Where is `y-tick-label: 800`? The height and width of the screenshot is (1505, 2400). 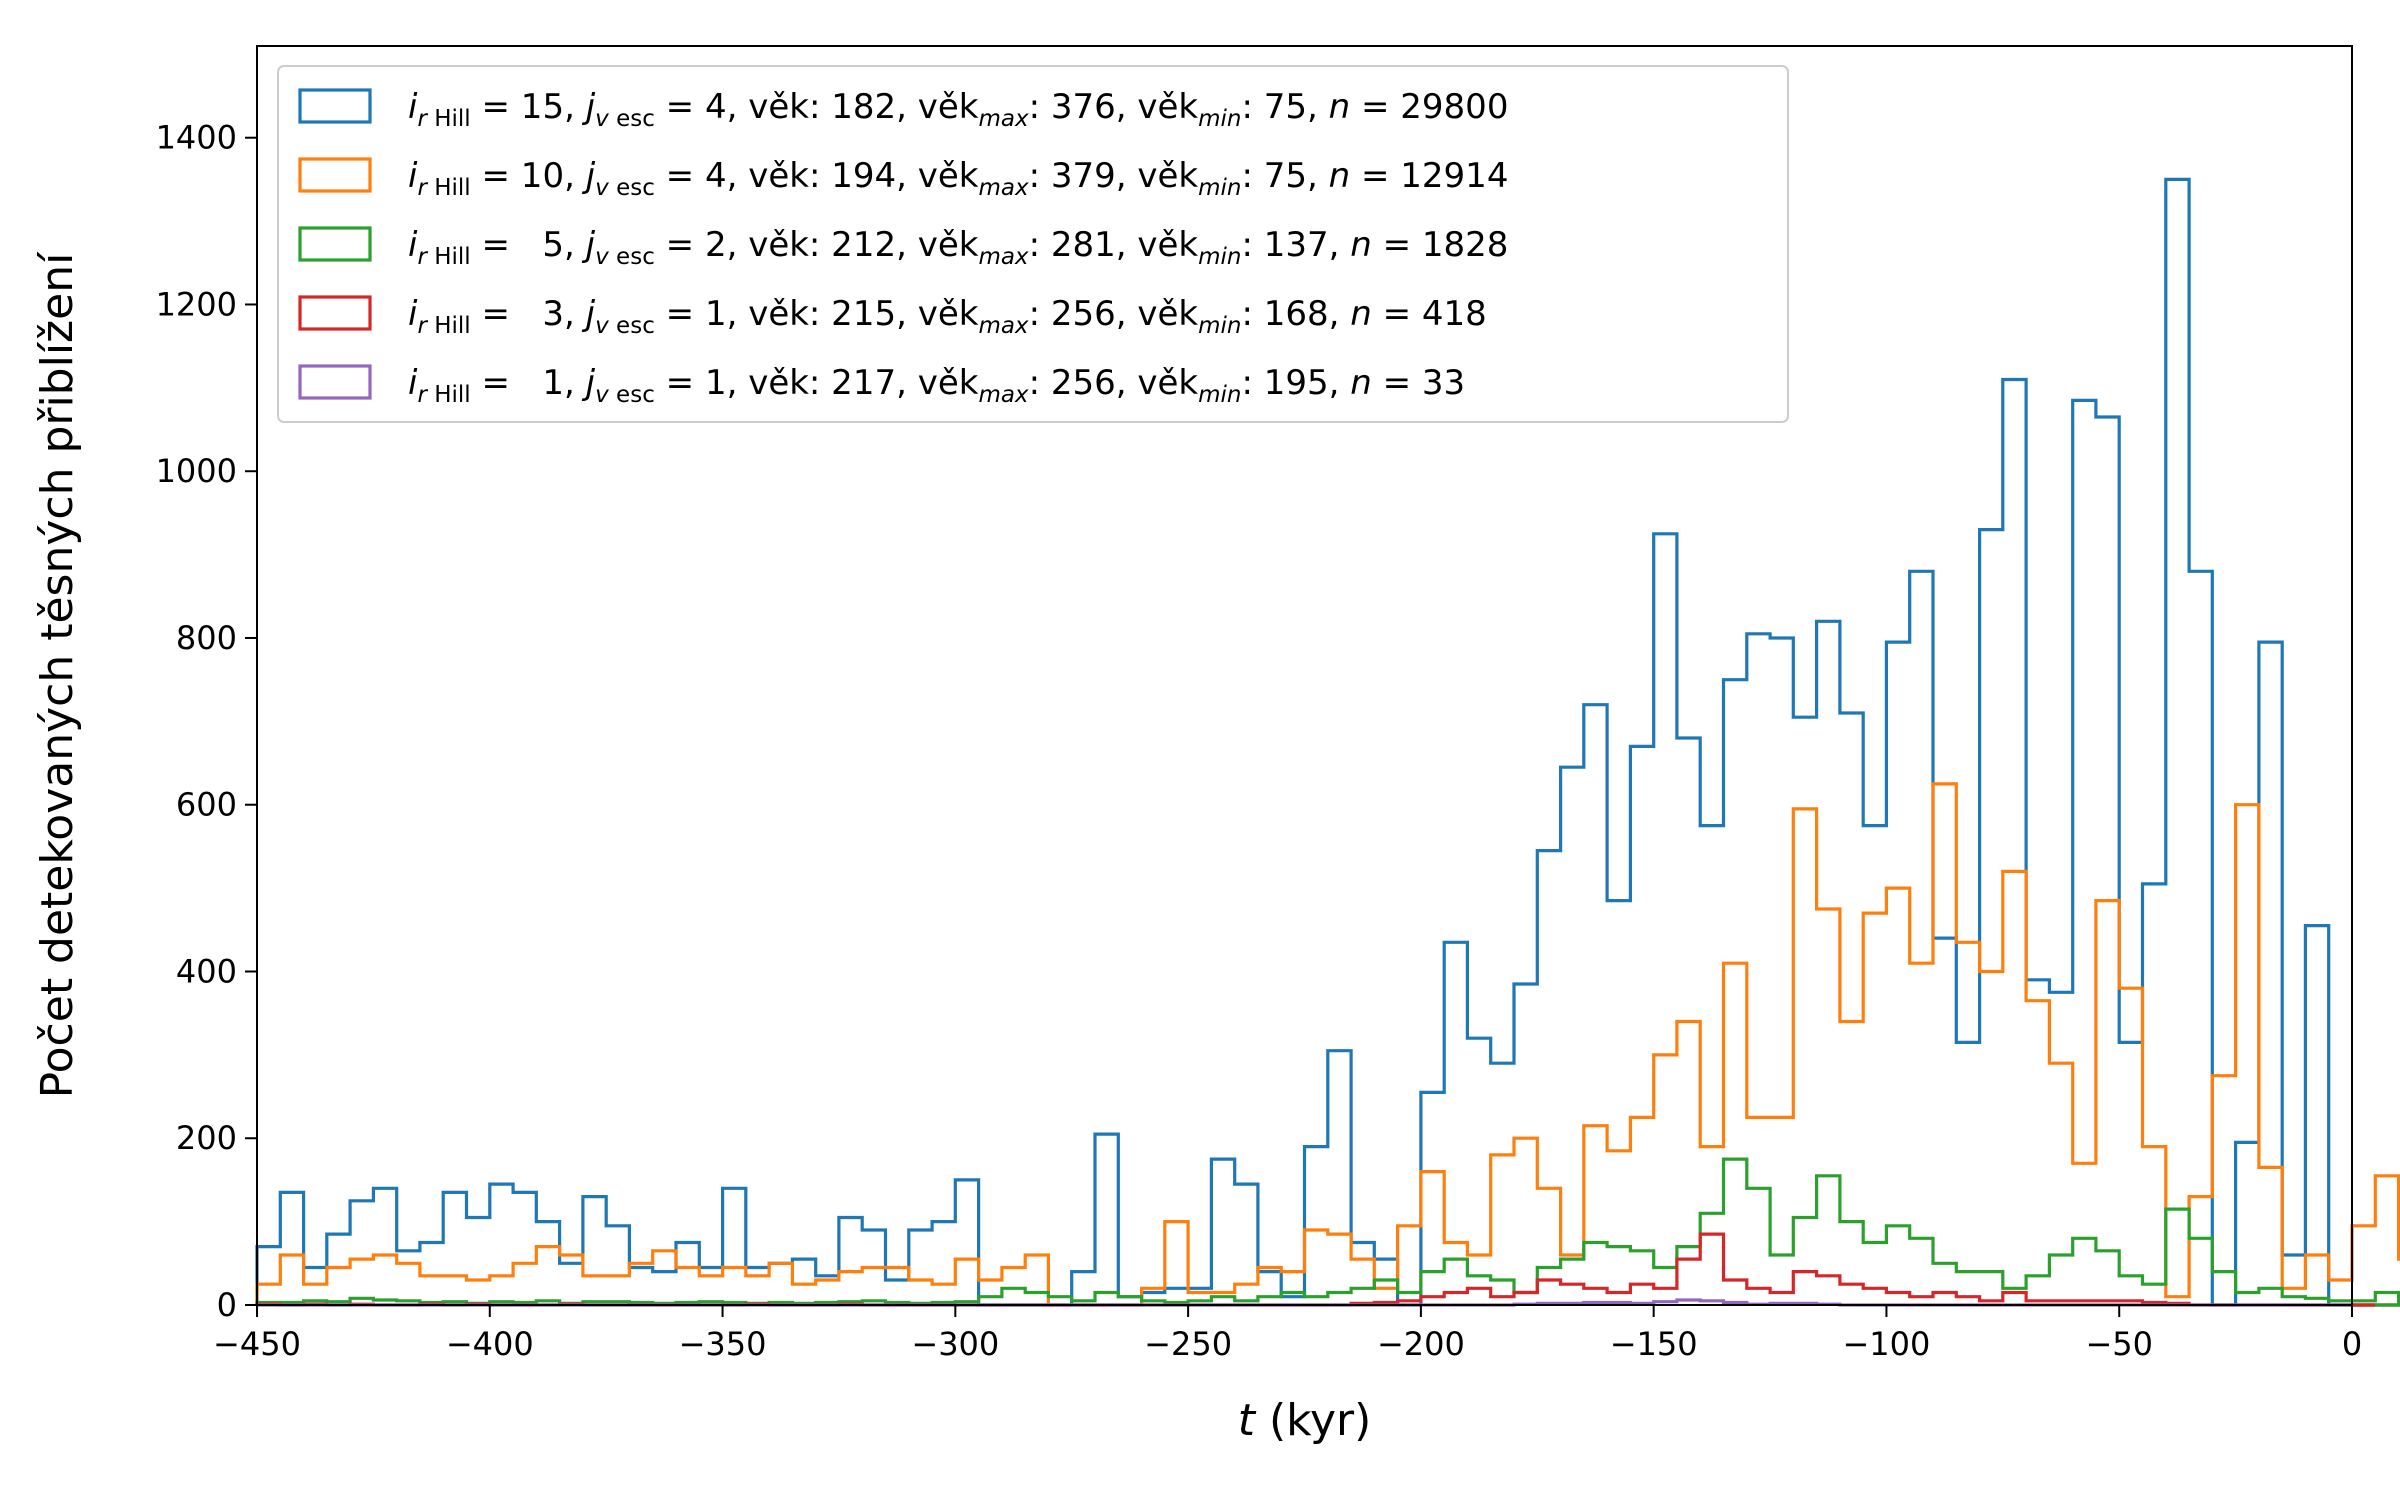 y-tick-label: 800 is located at coordinates (206, 638).